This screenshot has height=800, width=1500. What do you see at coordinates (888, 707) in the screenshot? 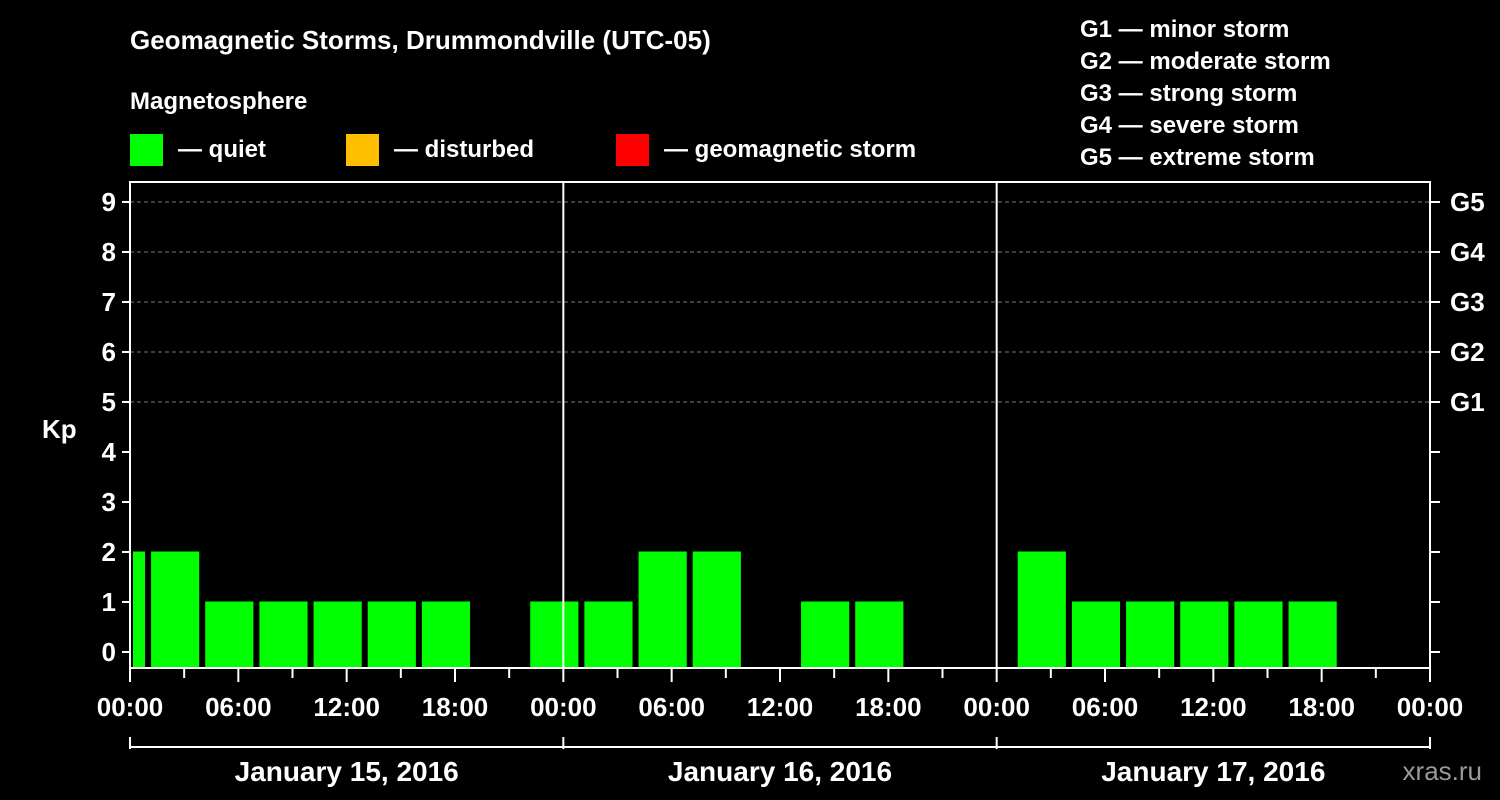
I see `x-tick-label-7: 18:00` at bounding box center [888, 707].